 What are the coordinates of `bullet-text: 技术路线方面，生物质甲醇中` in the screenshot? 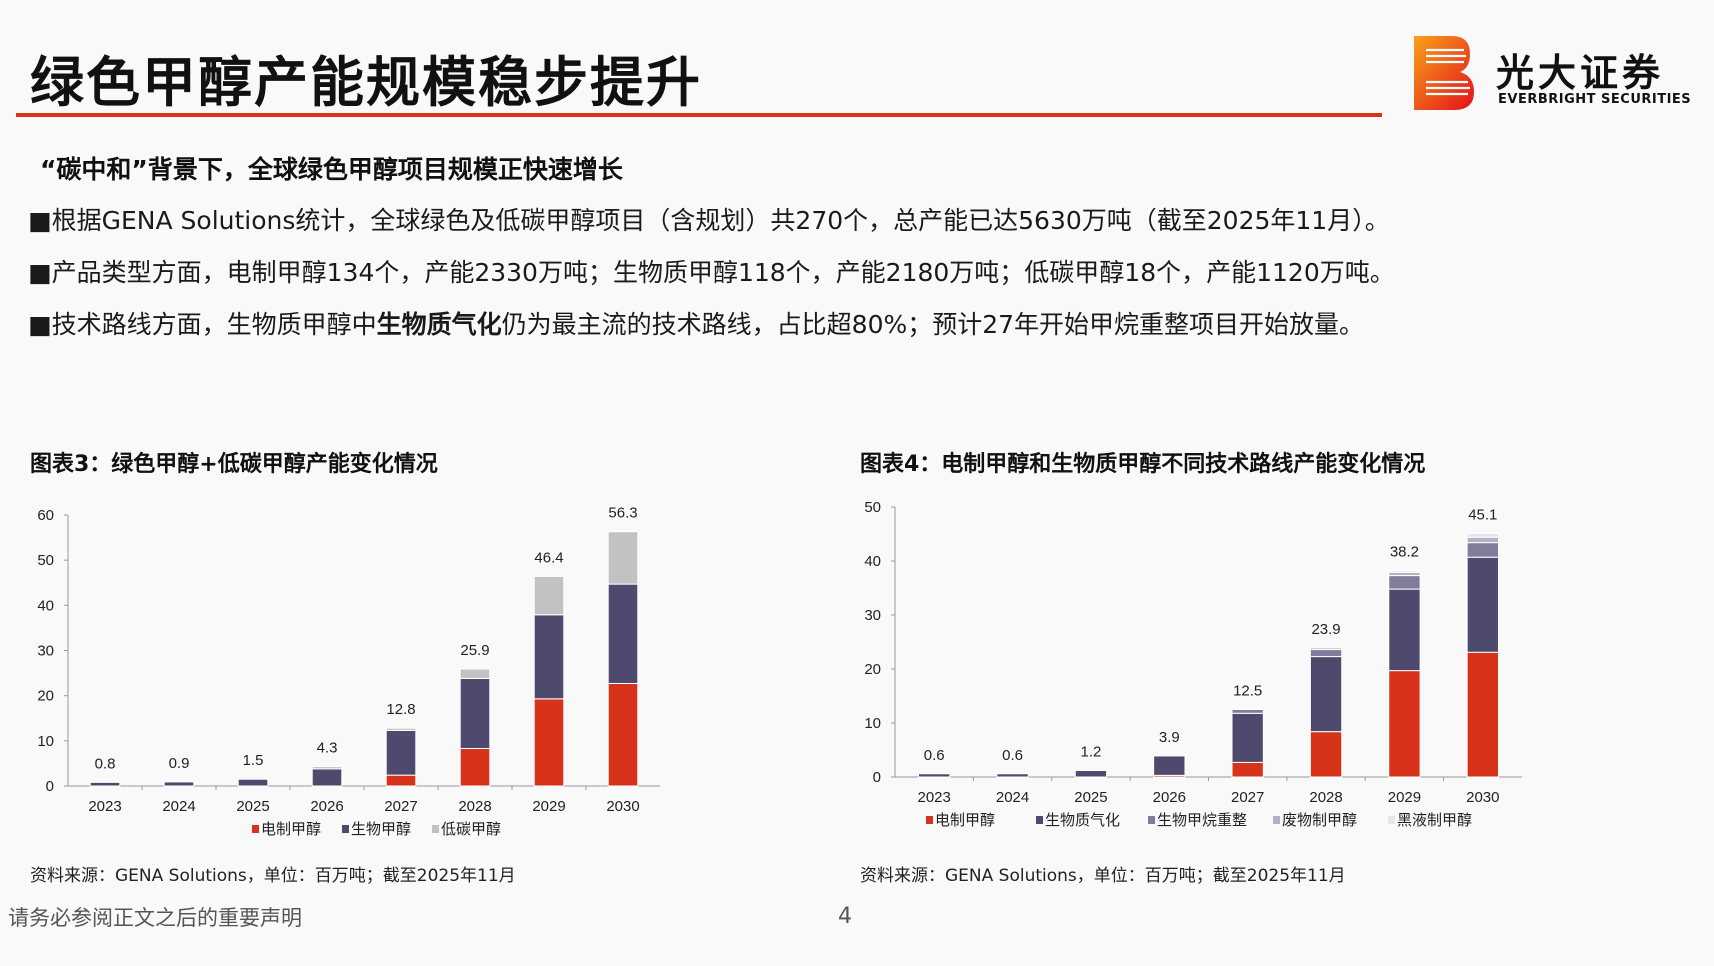 It's located at (214, 324).